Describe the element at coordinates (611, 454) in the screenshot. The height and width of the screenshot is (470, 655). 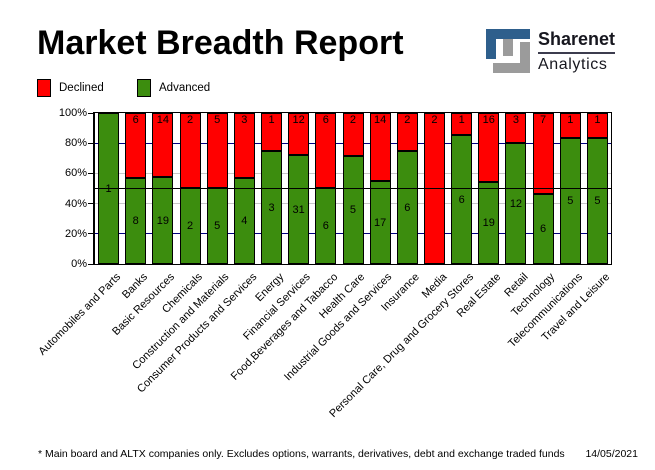
I see `report-date: 14/05/2021` at that location.